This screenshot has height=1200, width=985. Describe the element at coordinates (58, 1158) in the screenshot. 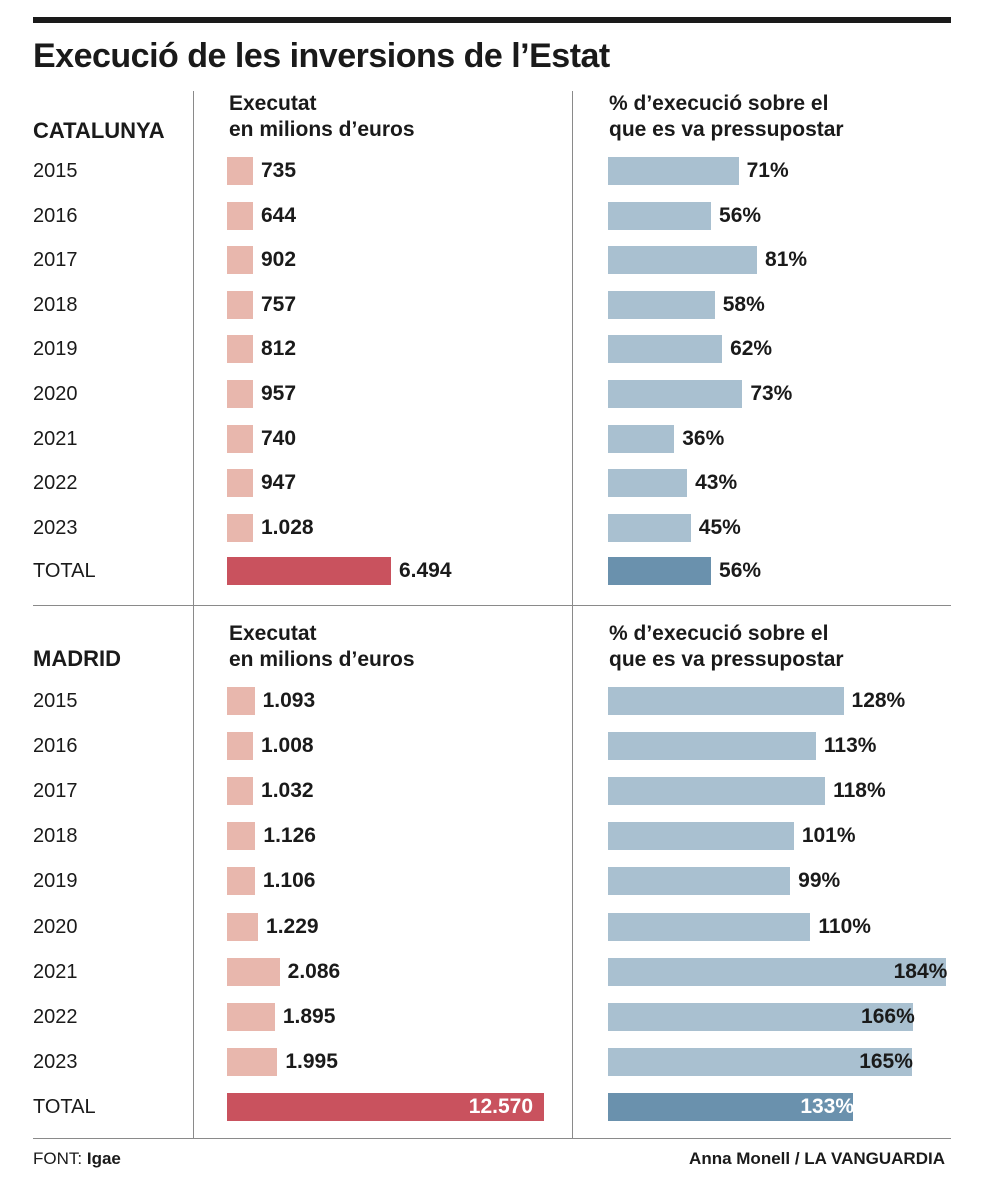

I see `source-label: FONT:` at that location.